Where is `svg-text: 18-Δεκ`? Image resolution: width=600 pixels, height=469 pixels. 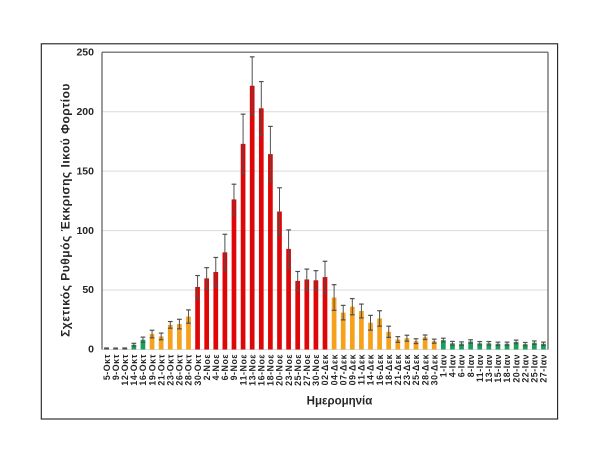
svg-text: 18-Δεκ is located at coordinates (389, 369).